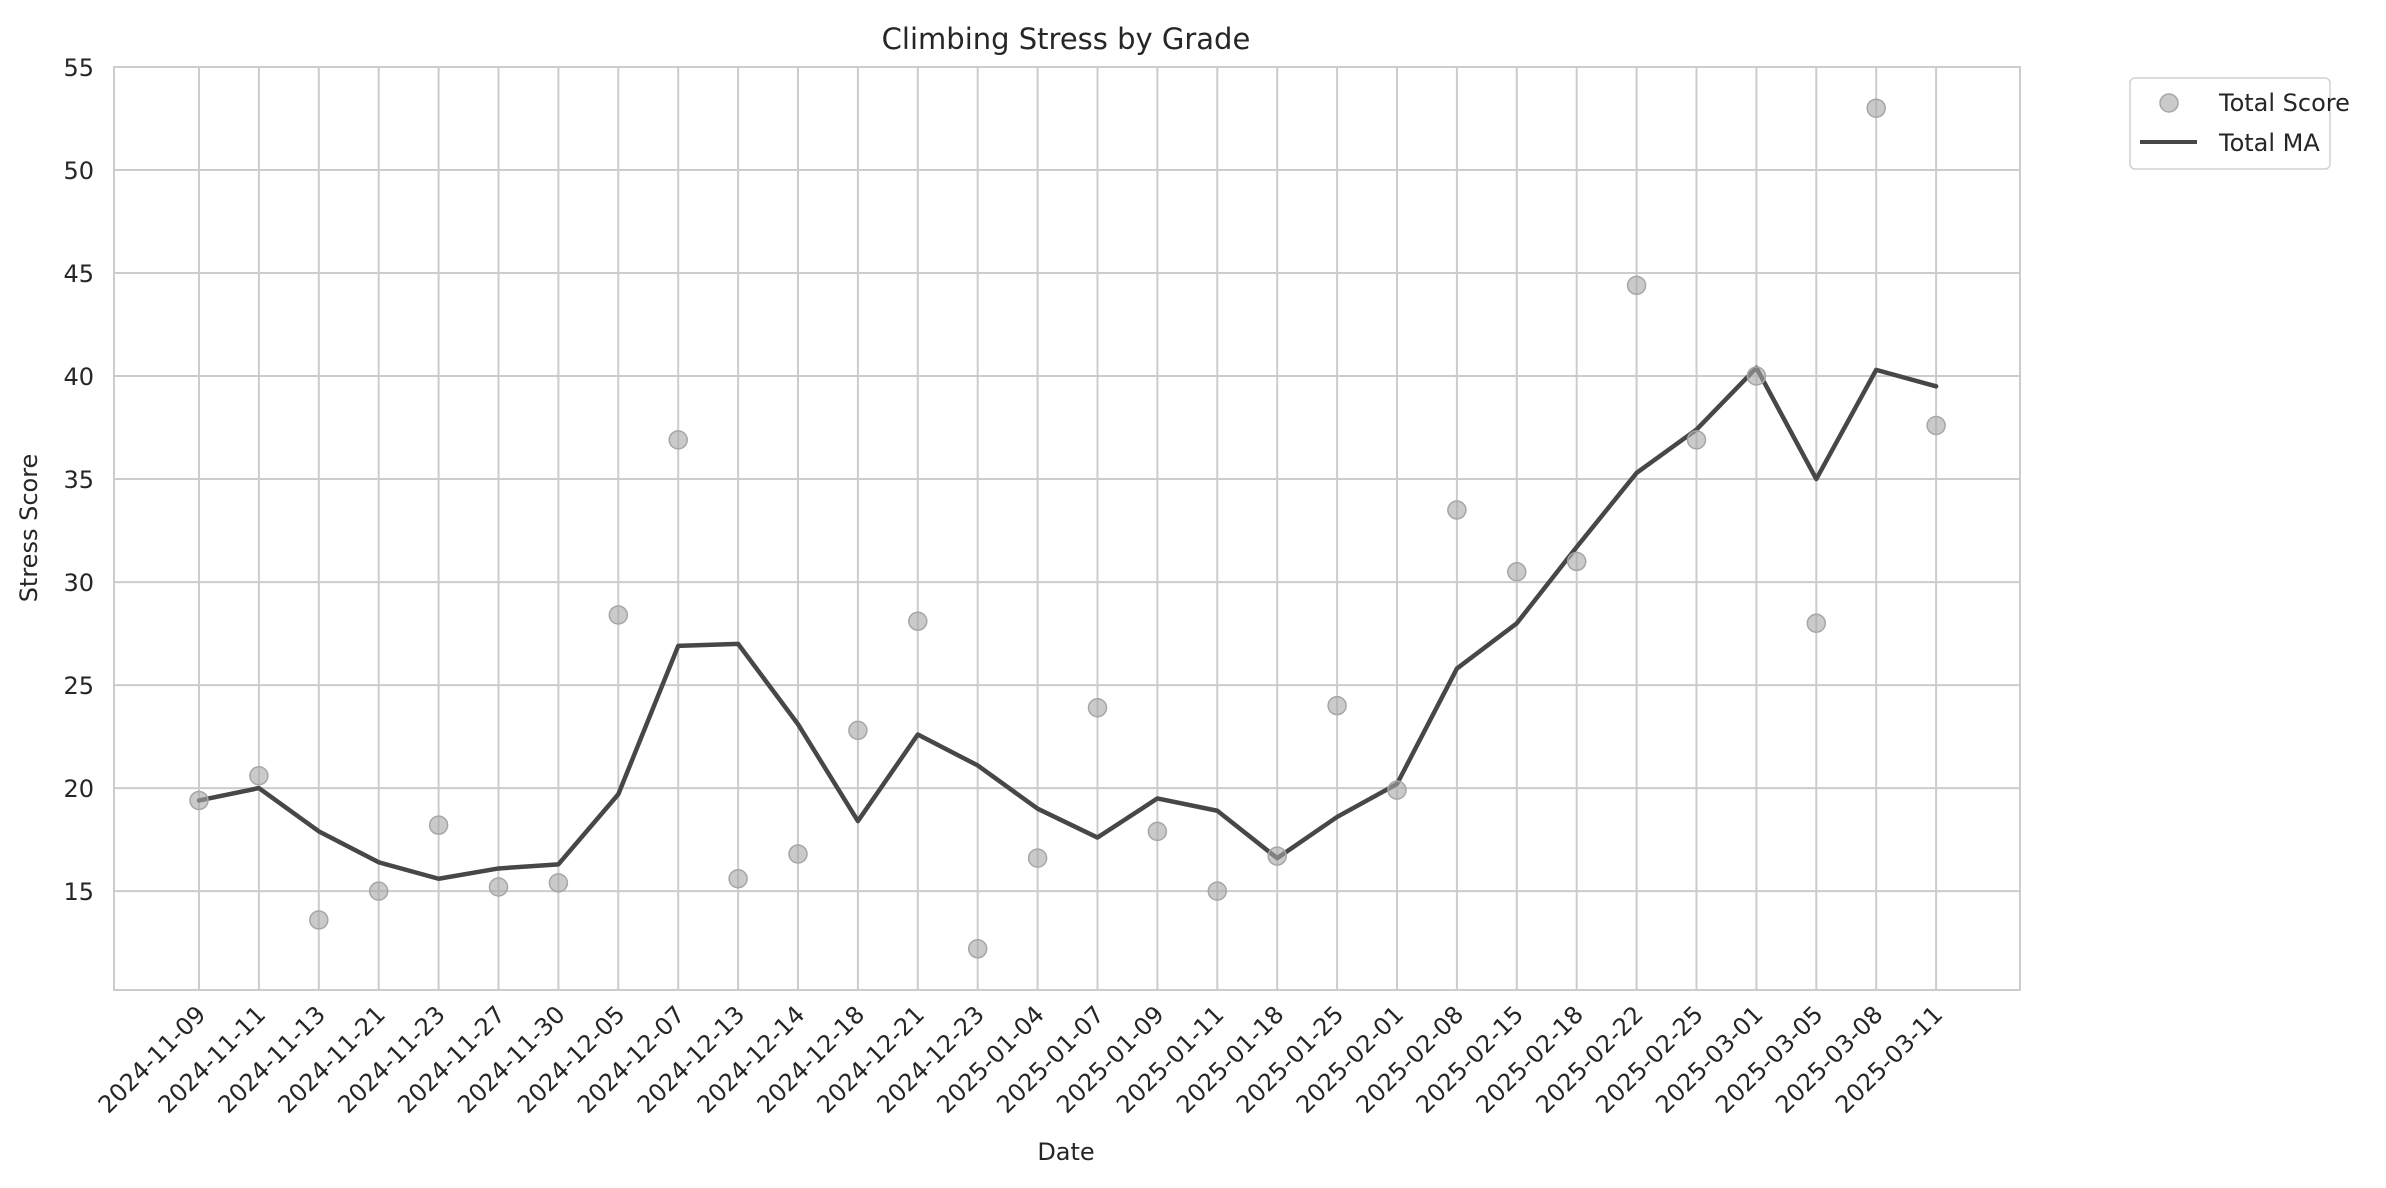  I want to click on y-tick-label: 50, so click(78, 171).